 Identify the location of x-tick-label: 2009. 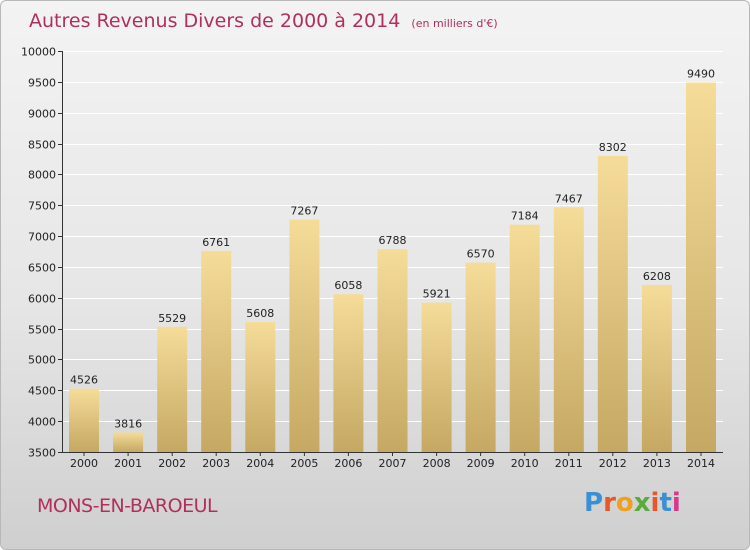
(481, 463).